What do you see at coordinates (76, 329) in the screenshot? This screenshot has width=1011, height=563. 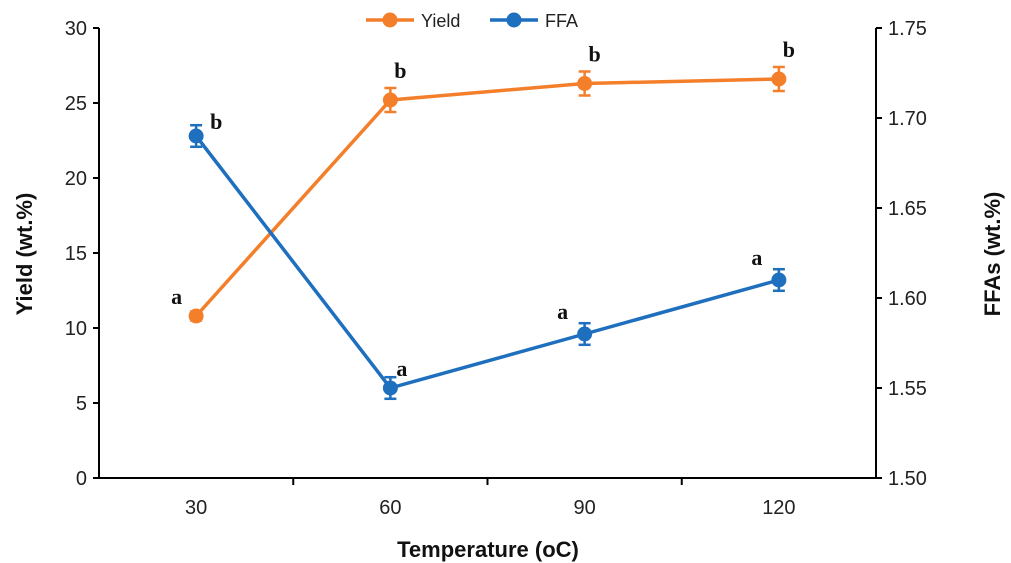 I see `y-left-tick-label: 10` at bounding box center [76, 329].